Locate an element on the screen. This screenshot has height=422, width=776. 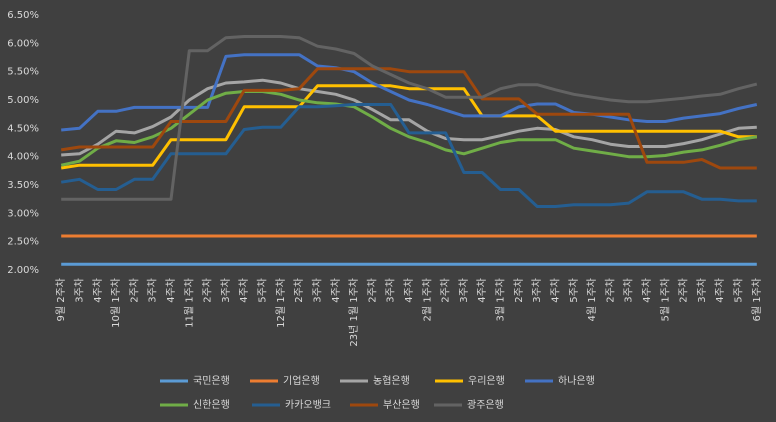
y-tick-label: 3.50% is located at coordinates (23, 185).